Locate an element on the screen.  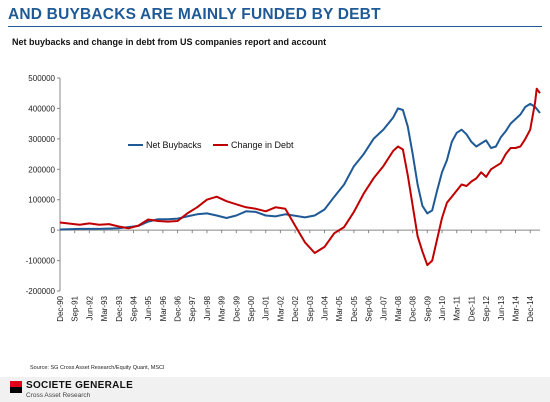
x-tick-label: Mar-08 is located at coordinates (398, 308).